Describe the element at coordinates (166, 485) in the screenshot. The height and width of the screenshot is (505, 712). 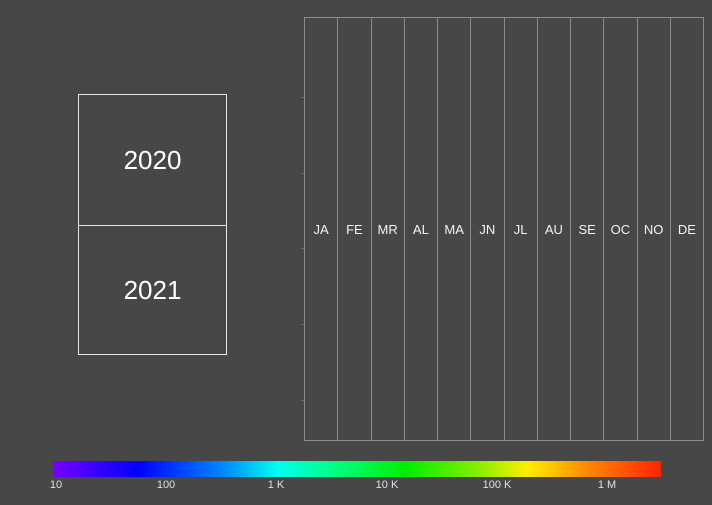
I see `colorbar-label-100: 100` at that location.